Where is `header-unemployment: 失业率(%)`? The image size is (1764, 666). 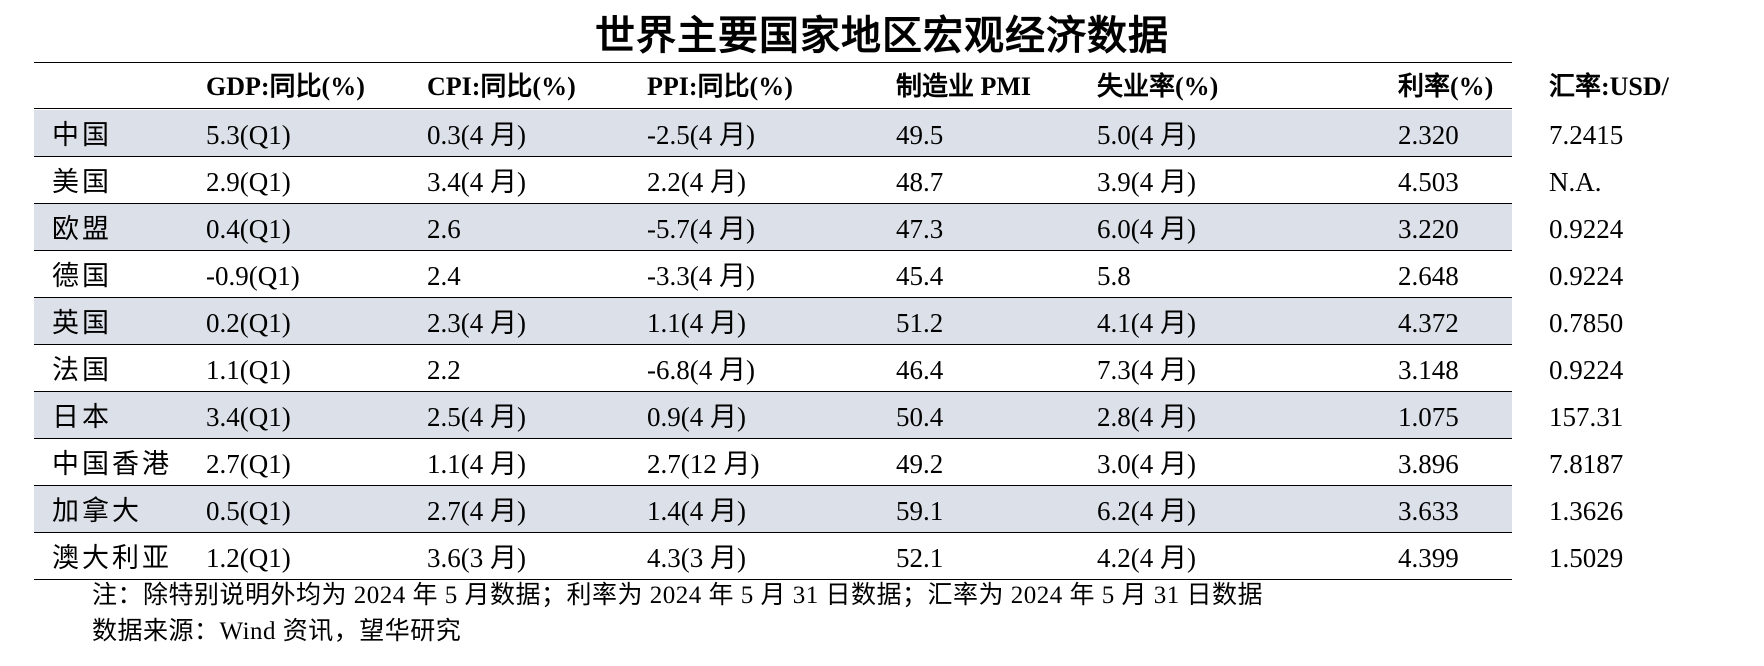
header-unemployment: 失业率(%) is located at coordinates (1158, 86).